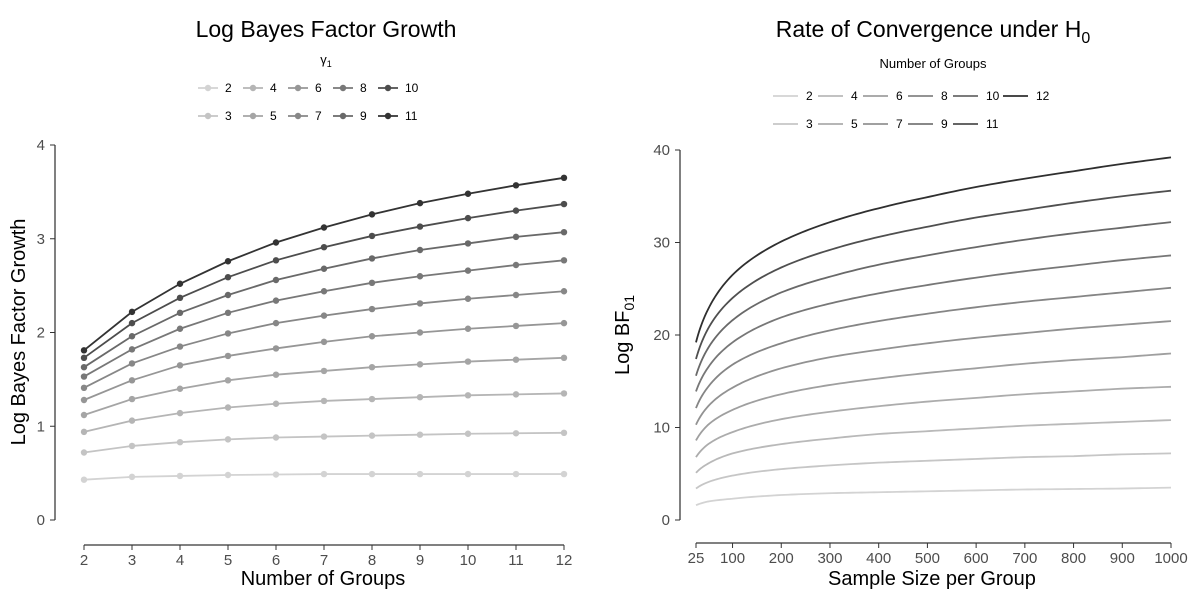  Describe the element at coordinates (372, 560) in the screenshot. I see `chart1-x-tick-label: 8` at that location.